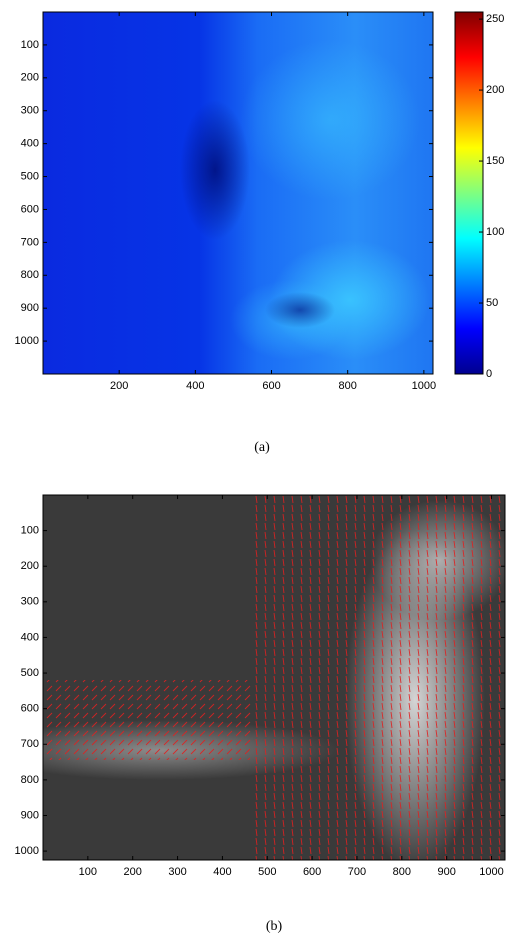 Image resolution: width=509 pixels, height=941 pixels. I want to click on caption: (b), so click(274, 926).